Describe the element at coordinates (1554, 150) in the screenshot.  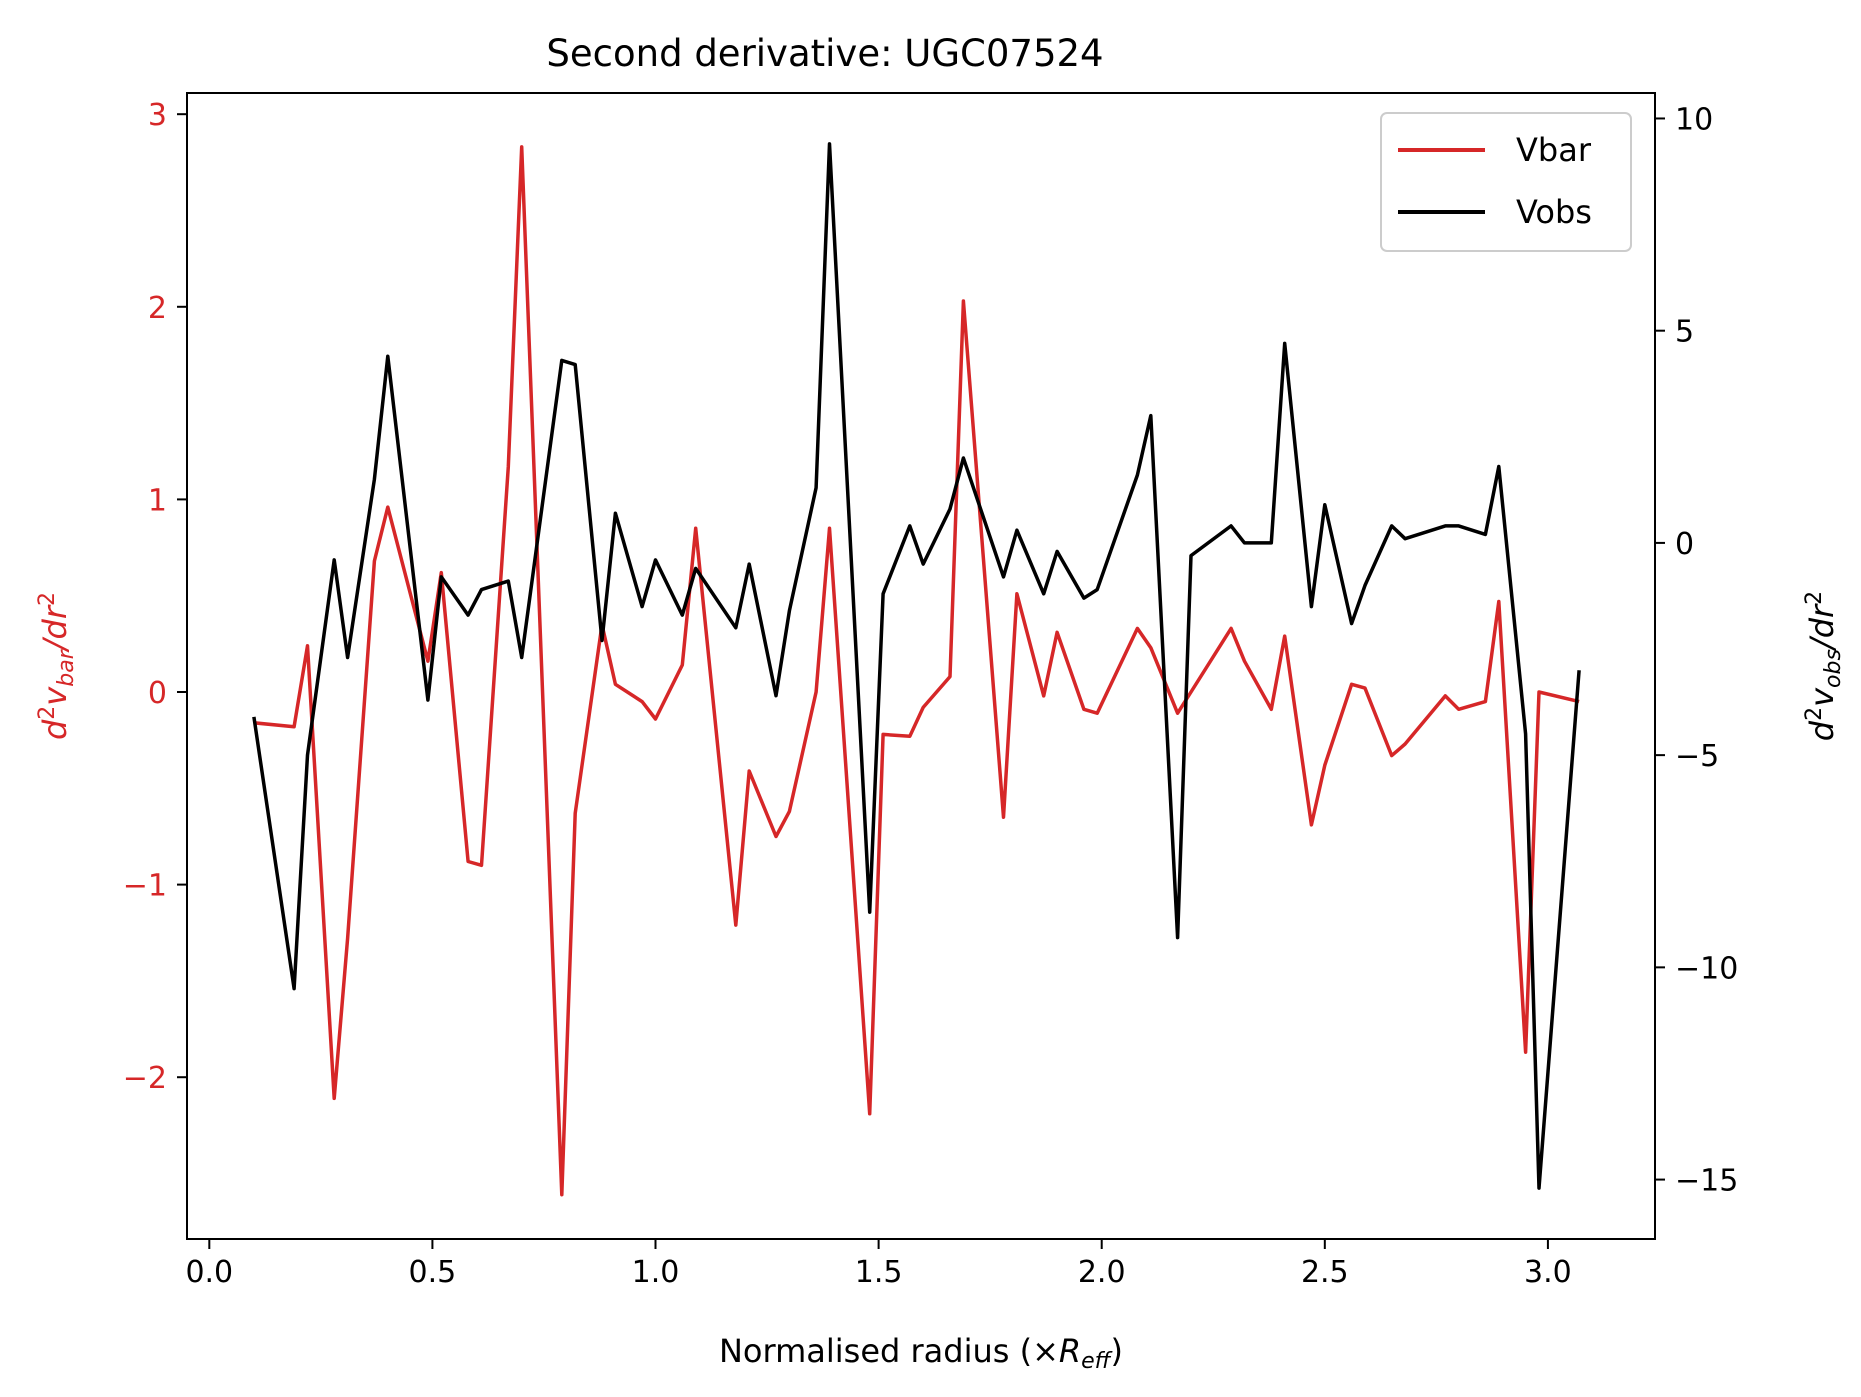
I see `legend-label-vbar: Vbar` at that location.